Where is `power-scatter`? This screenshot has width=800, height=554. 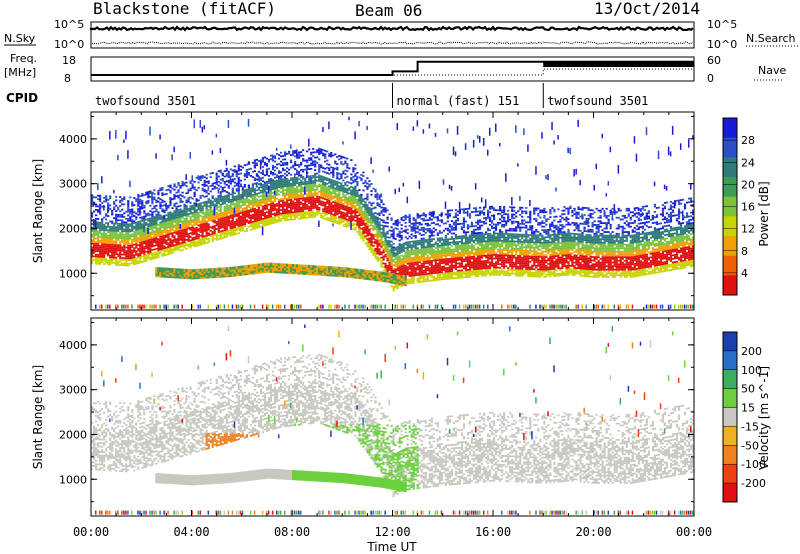 power-scatter is located at coordinates (138, 210).